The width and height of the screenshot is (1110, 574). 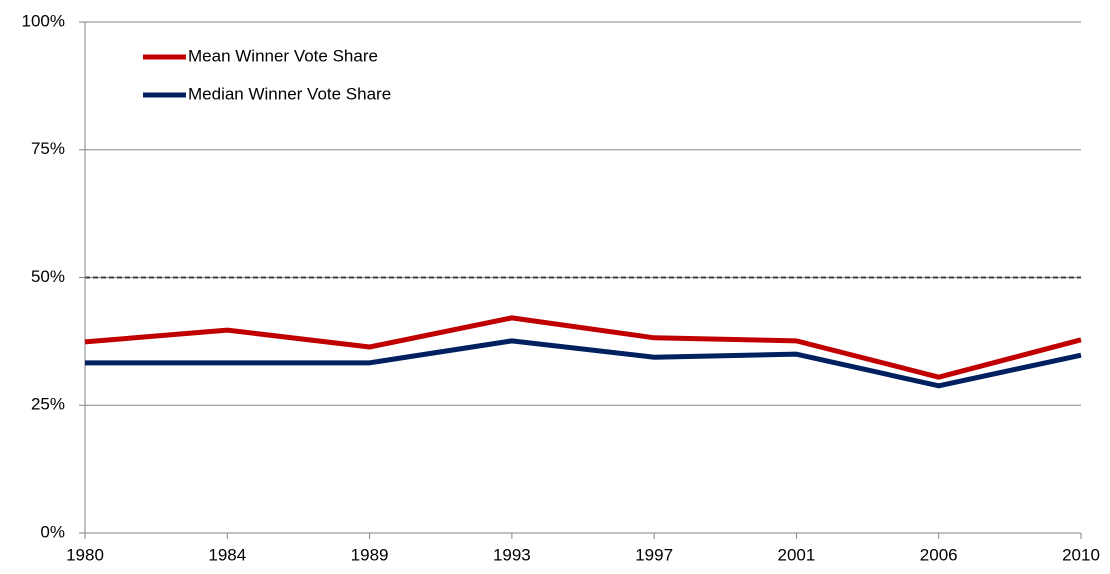 I want to click on x-tick-label: 1993, so click(x=512, y=554).